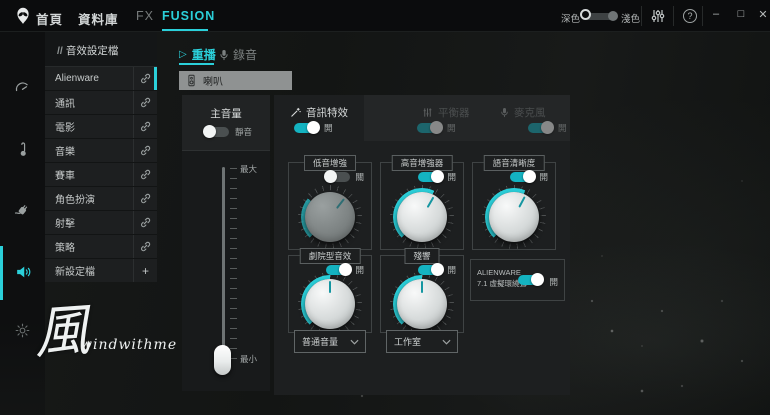  What do you see at coordinates (245, 55) in the screenshot?
I see `tab-recording-label: 錄音` at bounding box center [245, 55].